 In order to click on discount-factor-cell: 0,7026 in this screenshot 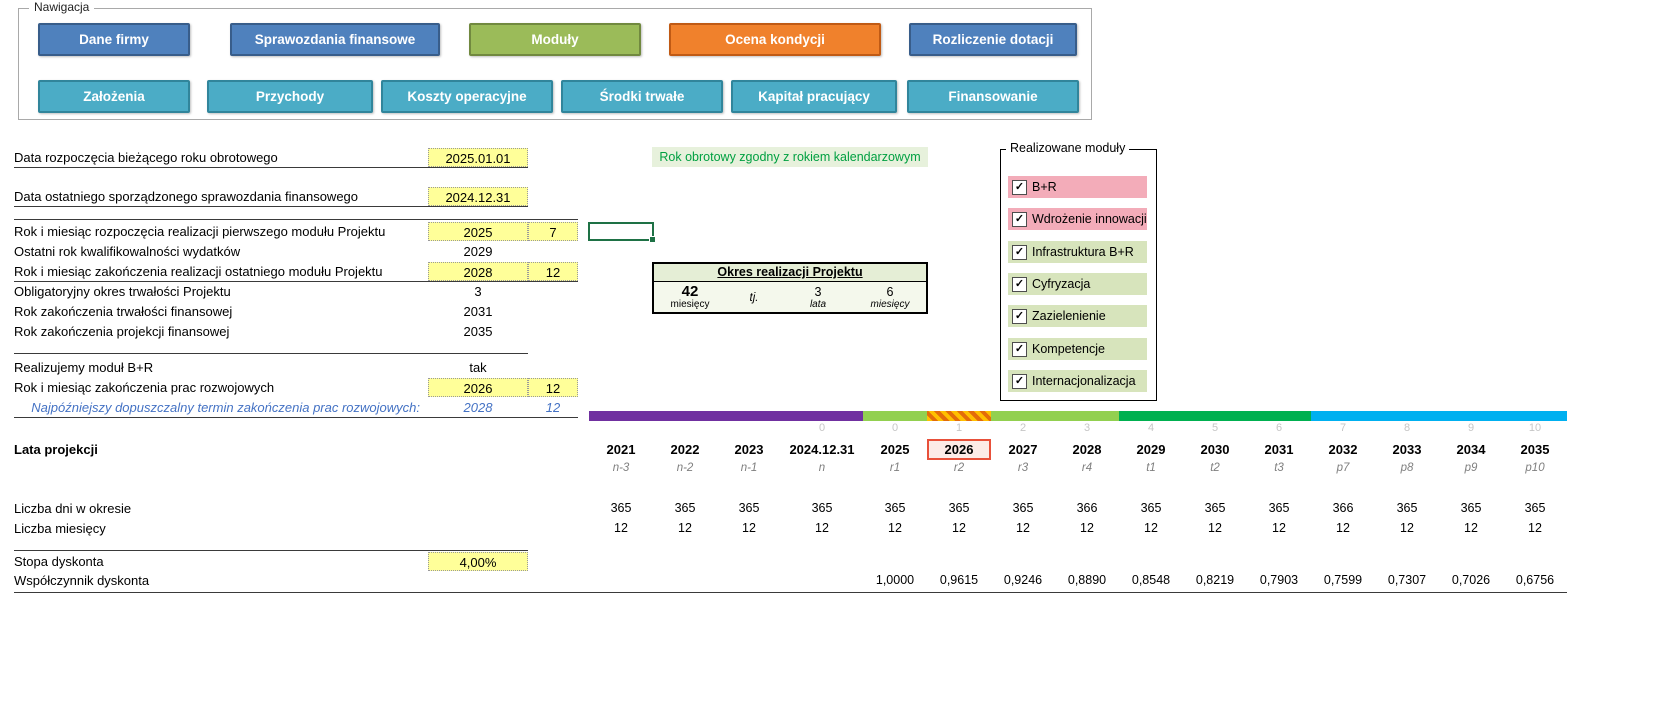, I will do `click(1471, 580)`.